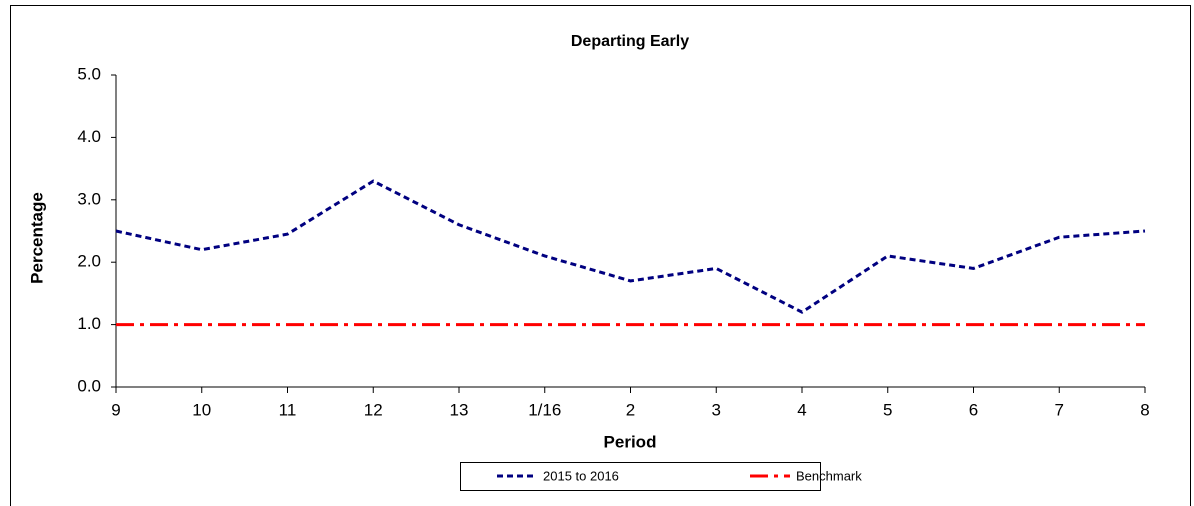 This screenshot has width=1194, height=506. I want to click on x-tick-label: 6, so click(973, 409).